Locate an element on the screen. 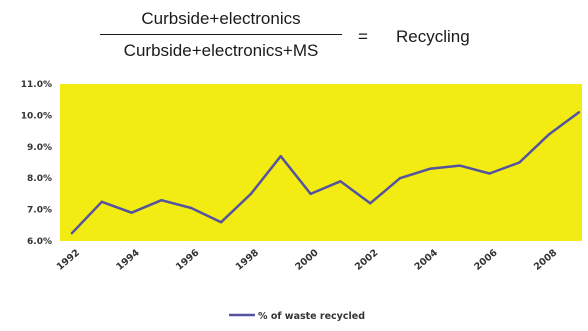  x-tick-label: 1998 is located at coordinates (248, 260).